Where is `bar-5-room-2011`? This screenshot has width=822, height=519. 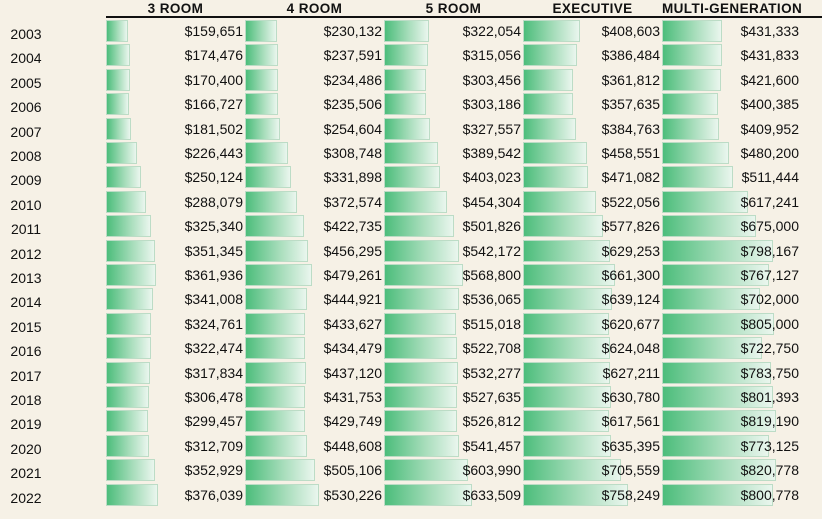
bar-5-room-2011 is located at coordinates (419, 226).